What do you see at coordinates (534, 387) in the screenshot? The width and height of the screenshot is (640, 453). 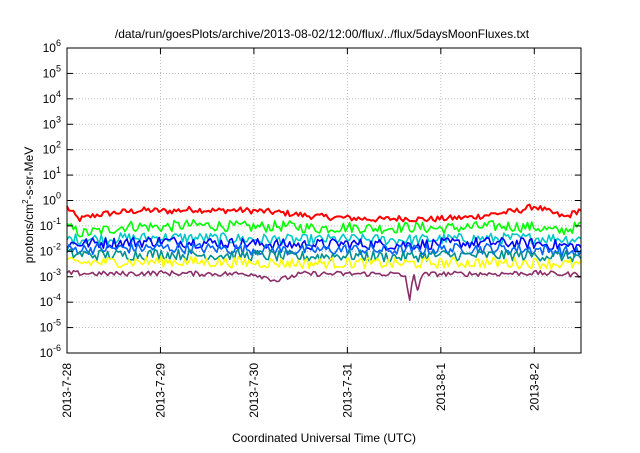 I see `x-tick-label: 2013-8-2` at bounding box center [534, 387].